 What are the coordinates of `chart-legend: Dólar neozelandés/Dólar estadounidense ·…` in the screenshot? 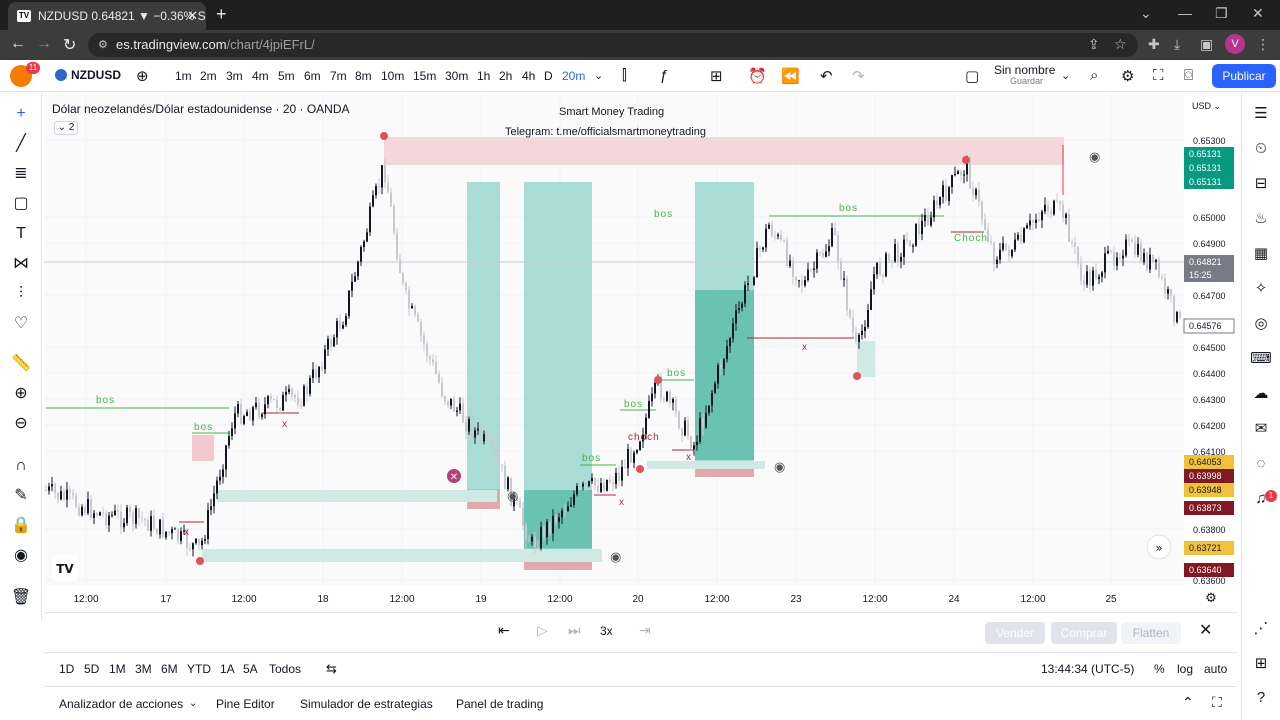 It's located at (201, 109).